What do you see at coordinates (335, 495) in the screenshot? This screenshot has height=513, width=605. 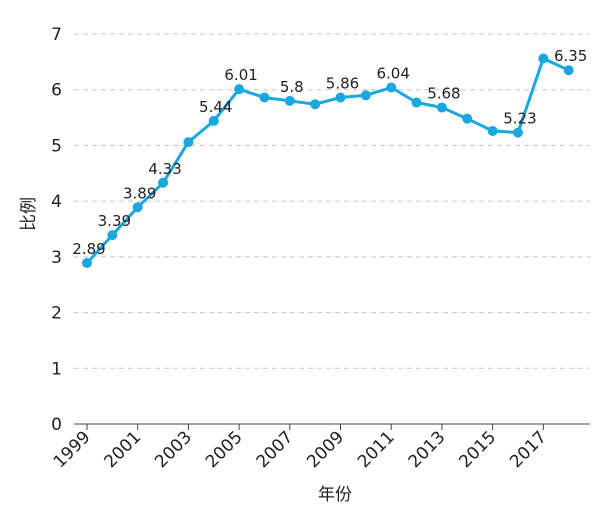 I see `x-axis-title: 年份` at bounding box center [335, 495].